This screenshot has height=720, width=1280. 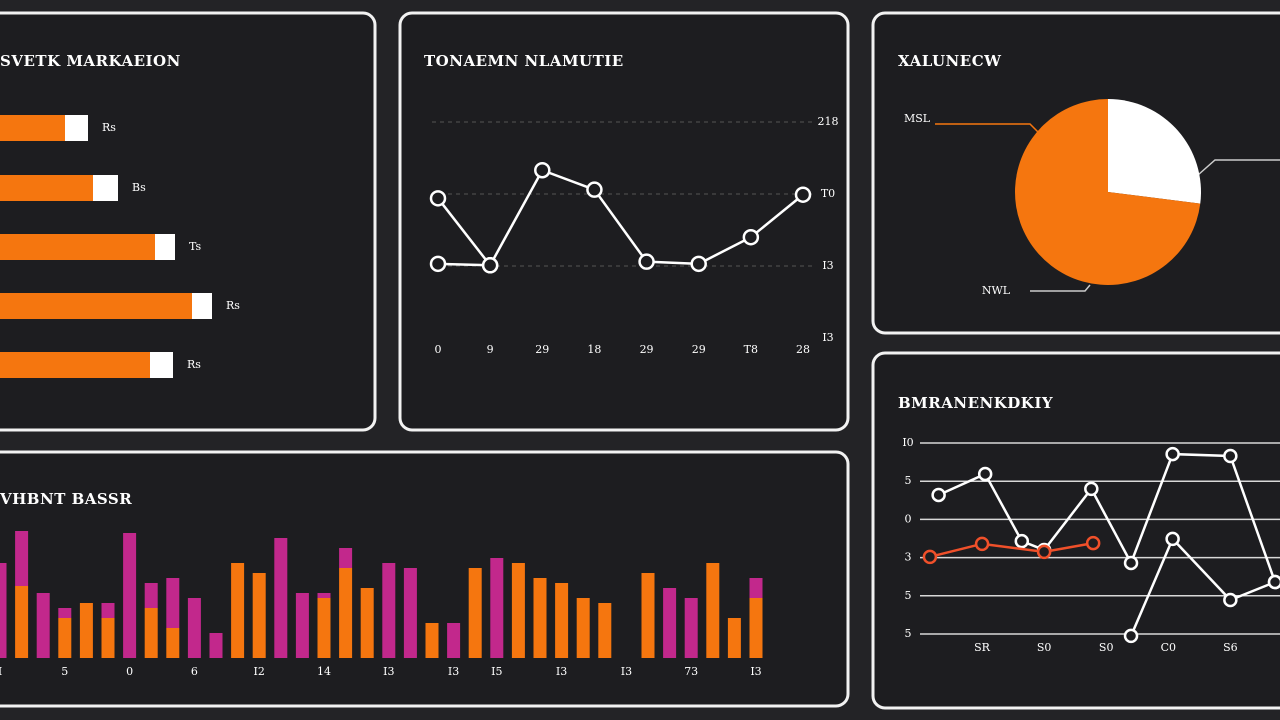 I want to click on leader-line, so click(x=1060, y=288).